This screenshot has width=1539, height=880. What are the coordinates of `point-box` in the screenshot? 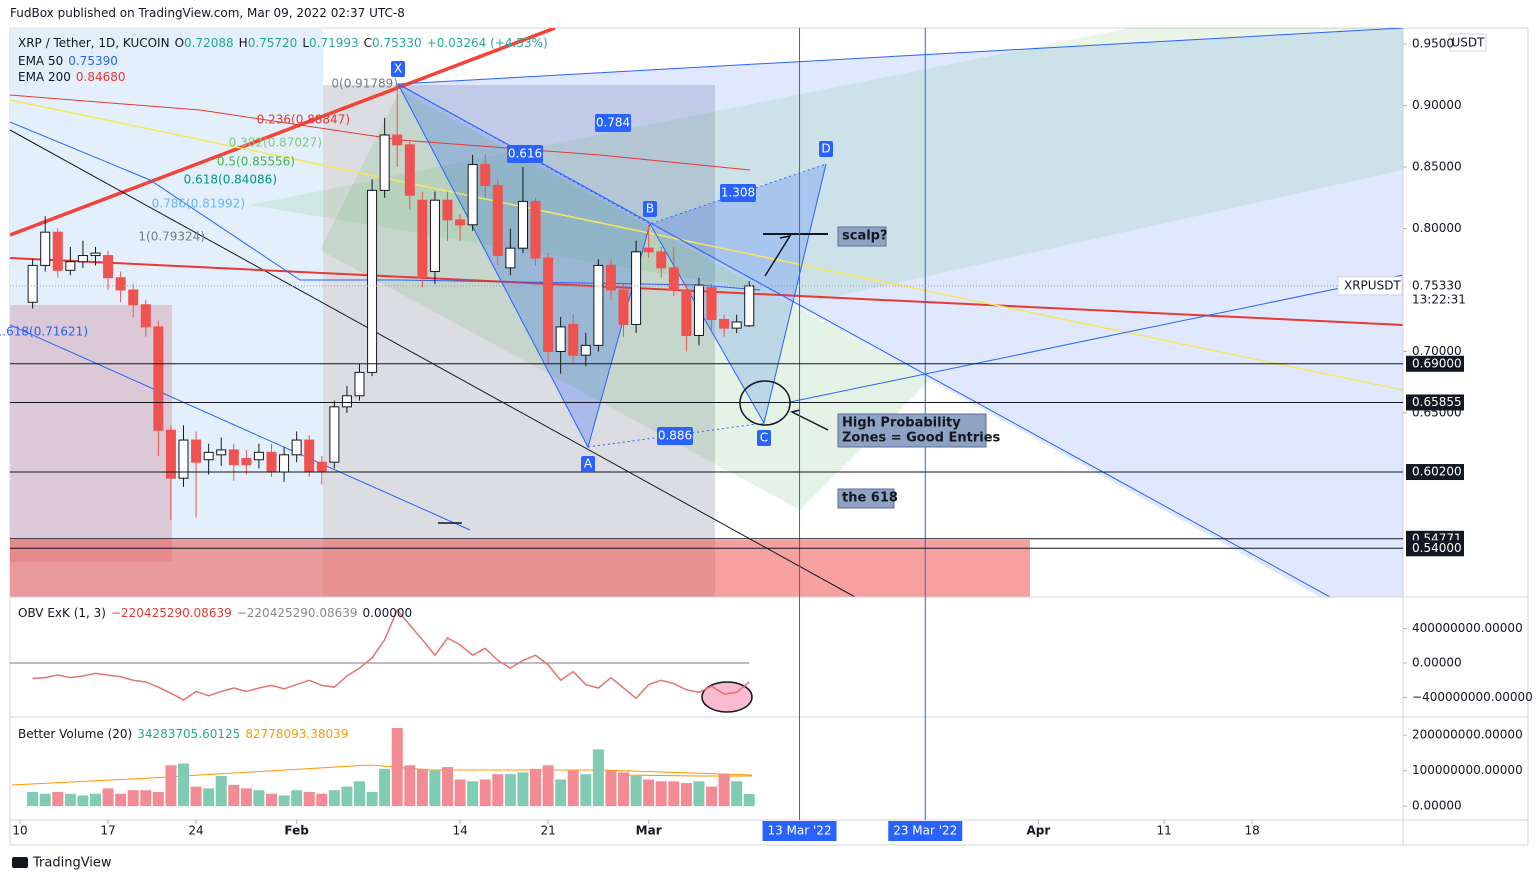 It's located at (826, 149).